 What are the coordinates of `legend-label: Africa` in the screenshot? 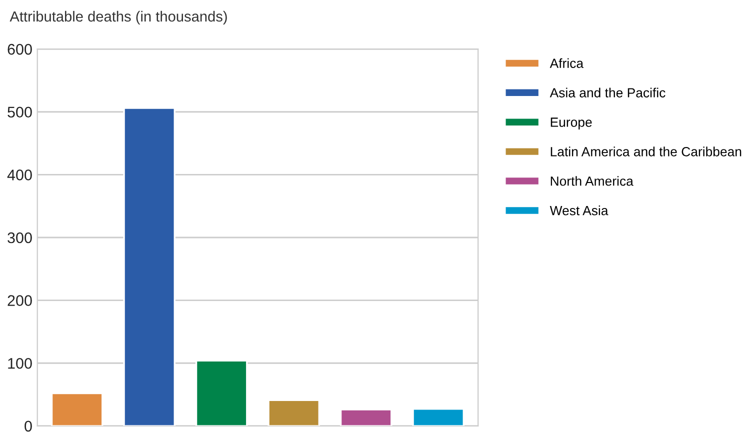 It's located at (567, 63).